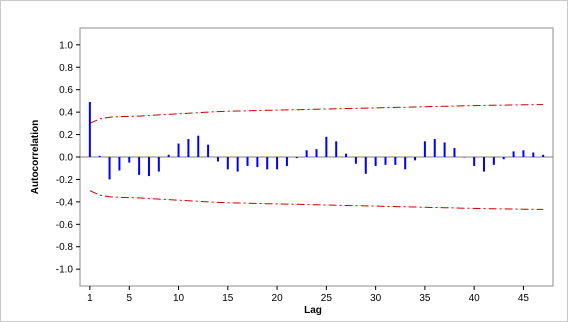 The image size is (568, 322). Describe the element at coordinates (90, 298) in the screenshot. I see `x-tick-label: 1` at that location.